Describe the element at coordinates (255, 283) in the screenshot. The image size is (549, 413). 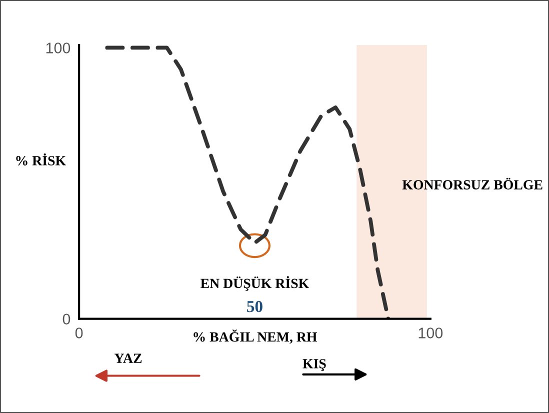
I see `annotation: EN DÜŞÜK RİSK` at that location.